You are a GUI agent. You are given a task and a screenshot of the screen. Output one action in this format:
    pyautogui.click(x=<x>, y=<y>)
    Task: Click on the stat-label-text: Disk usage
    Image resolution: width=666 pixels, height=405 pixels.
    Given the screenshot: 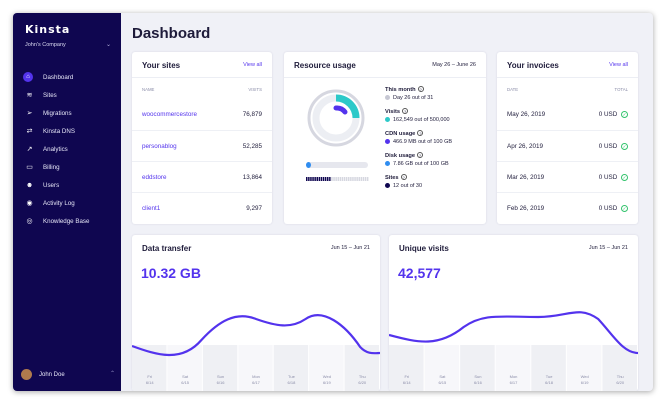 What is the action you would take?
    pyautogui.click(x=400, y=155)
    